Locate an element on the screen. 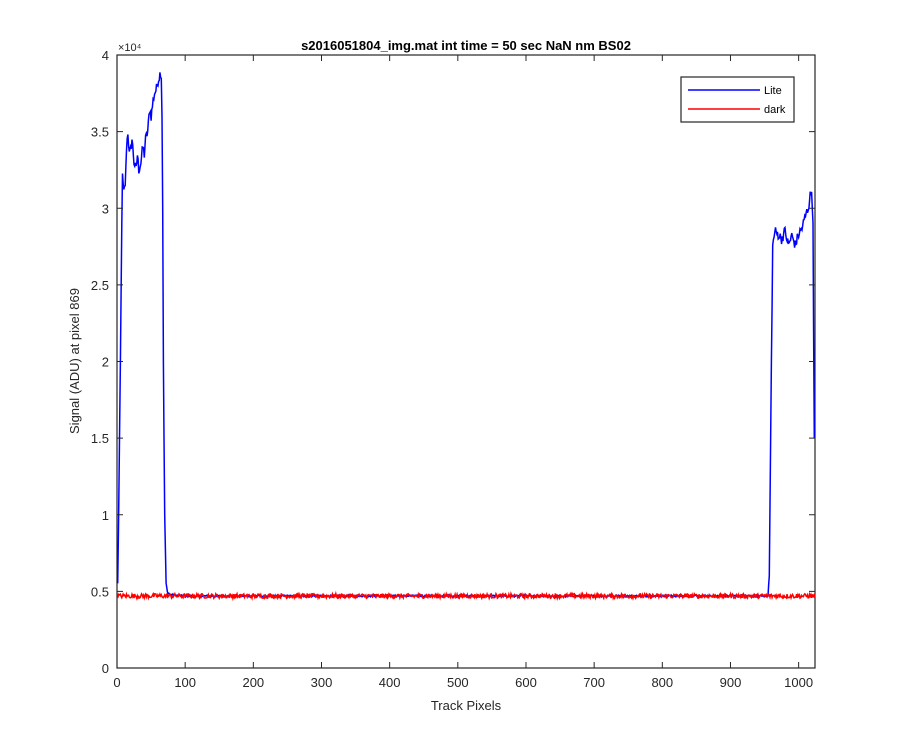  x-tick-label: 700 is located at coordinates (594, 682).